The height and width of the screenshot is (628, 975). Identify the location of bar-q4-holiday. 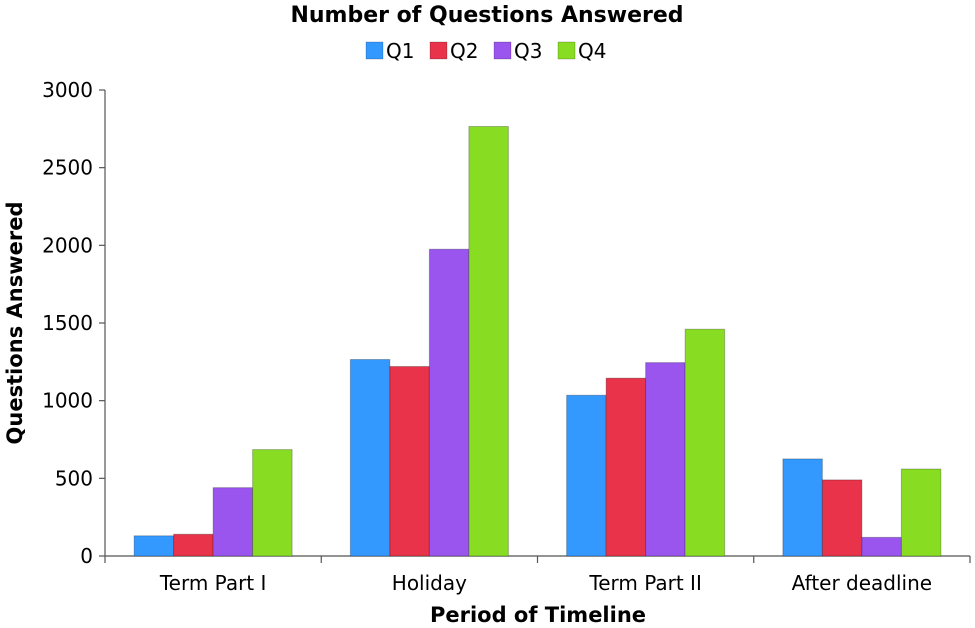
(488, 341).